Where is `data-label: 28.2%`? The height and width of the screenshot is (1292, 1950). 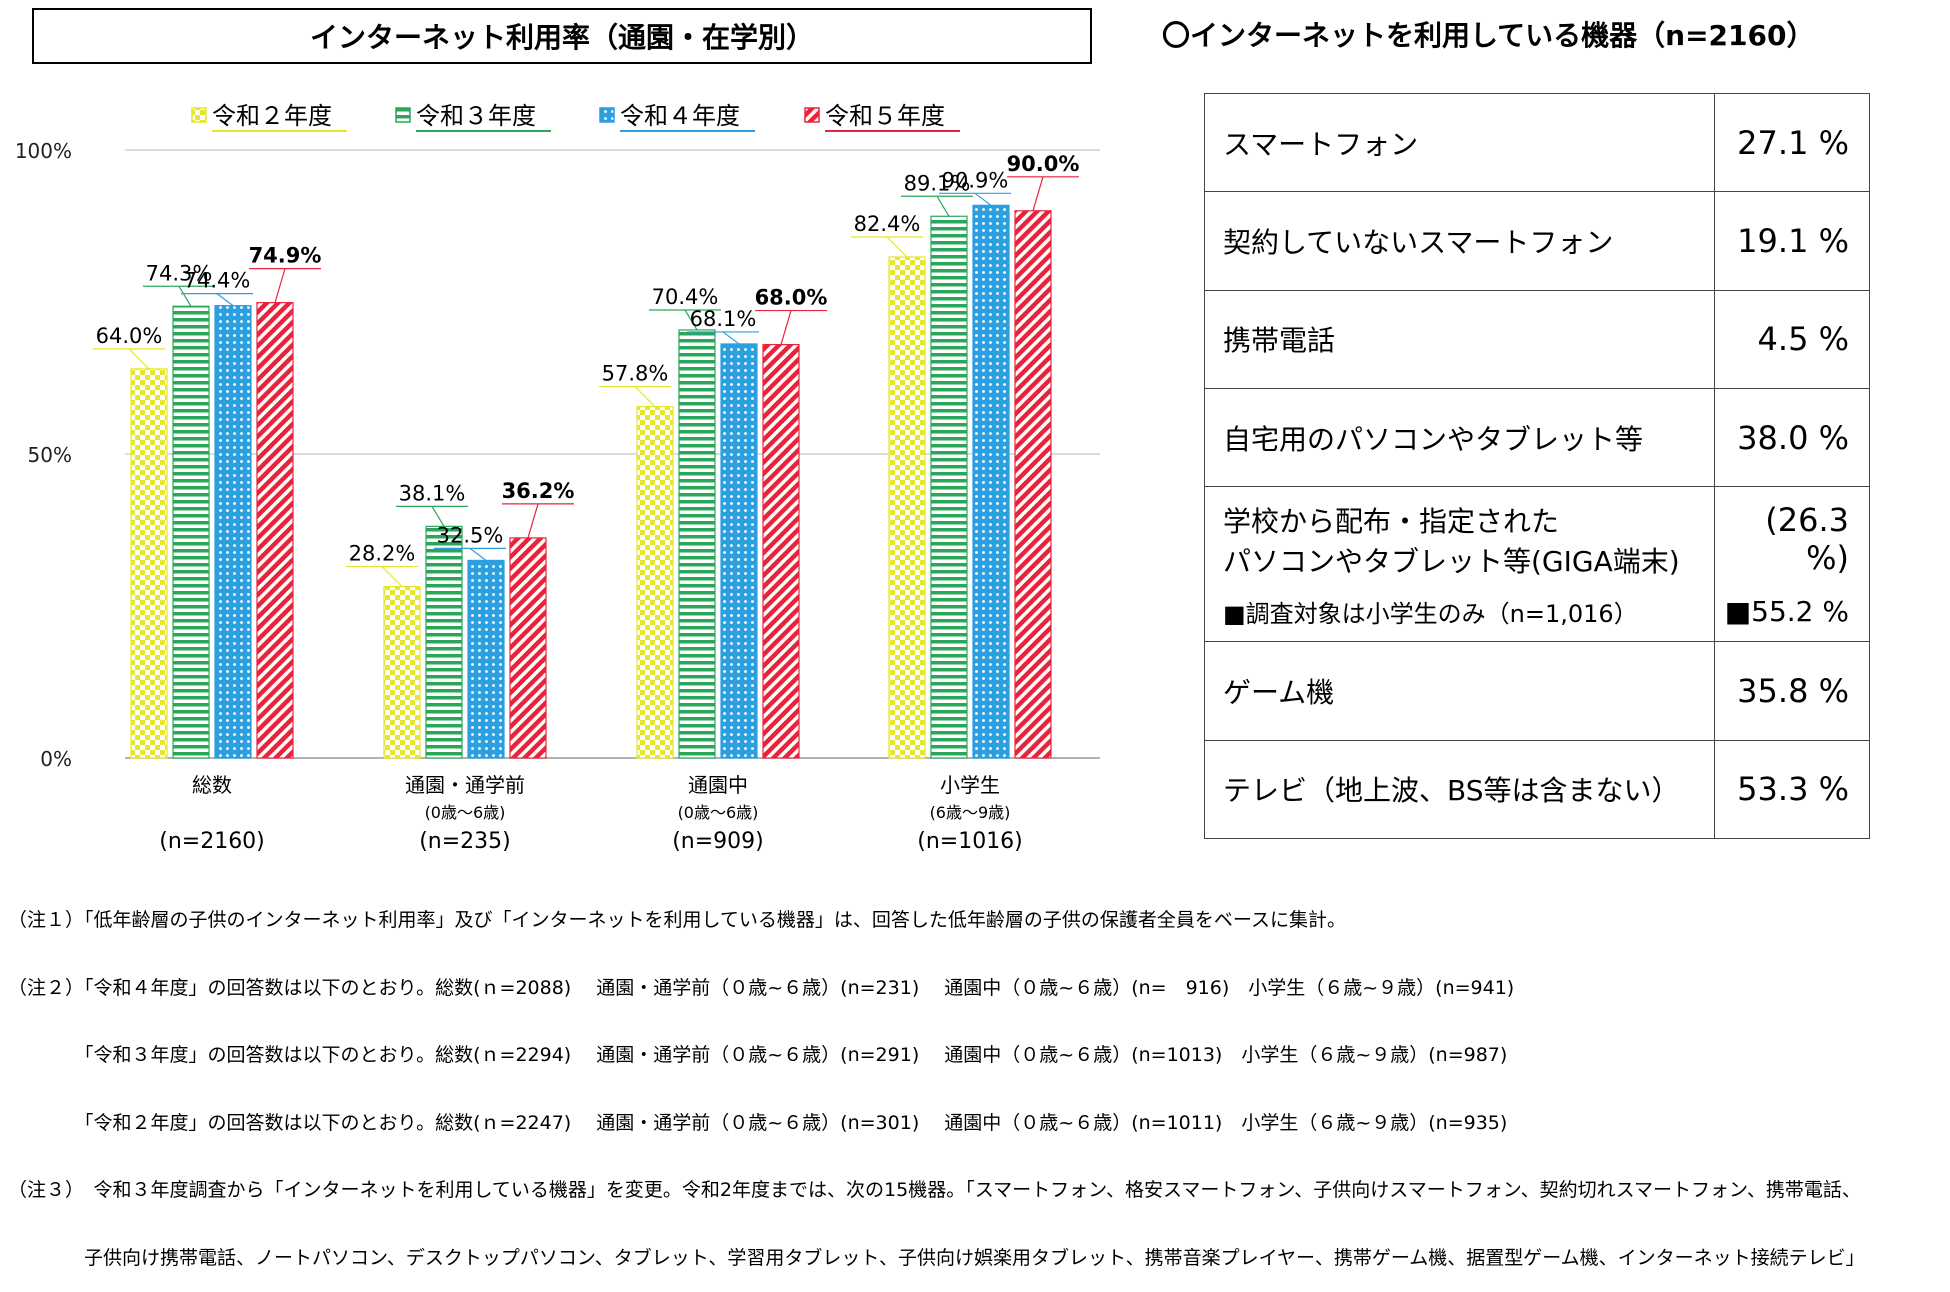 data-label: 28.2% is located at coordinates (382, 554).